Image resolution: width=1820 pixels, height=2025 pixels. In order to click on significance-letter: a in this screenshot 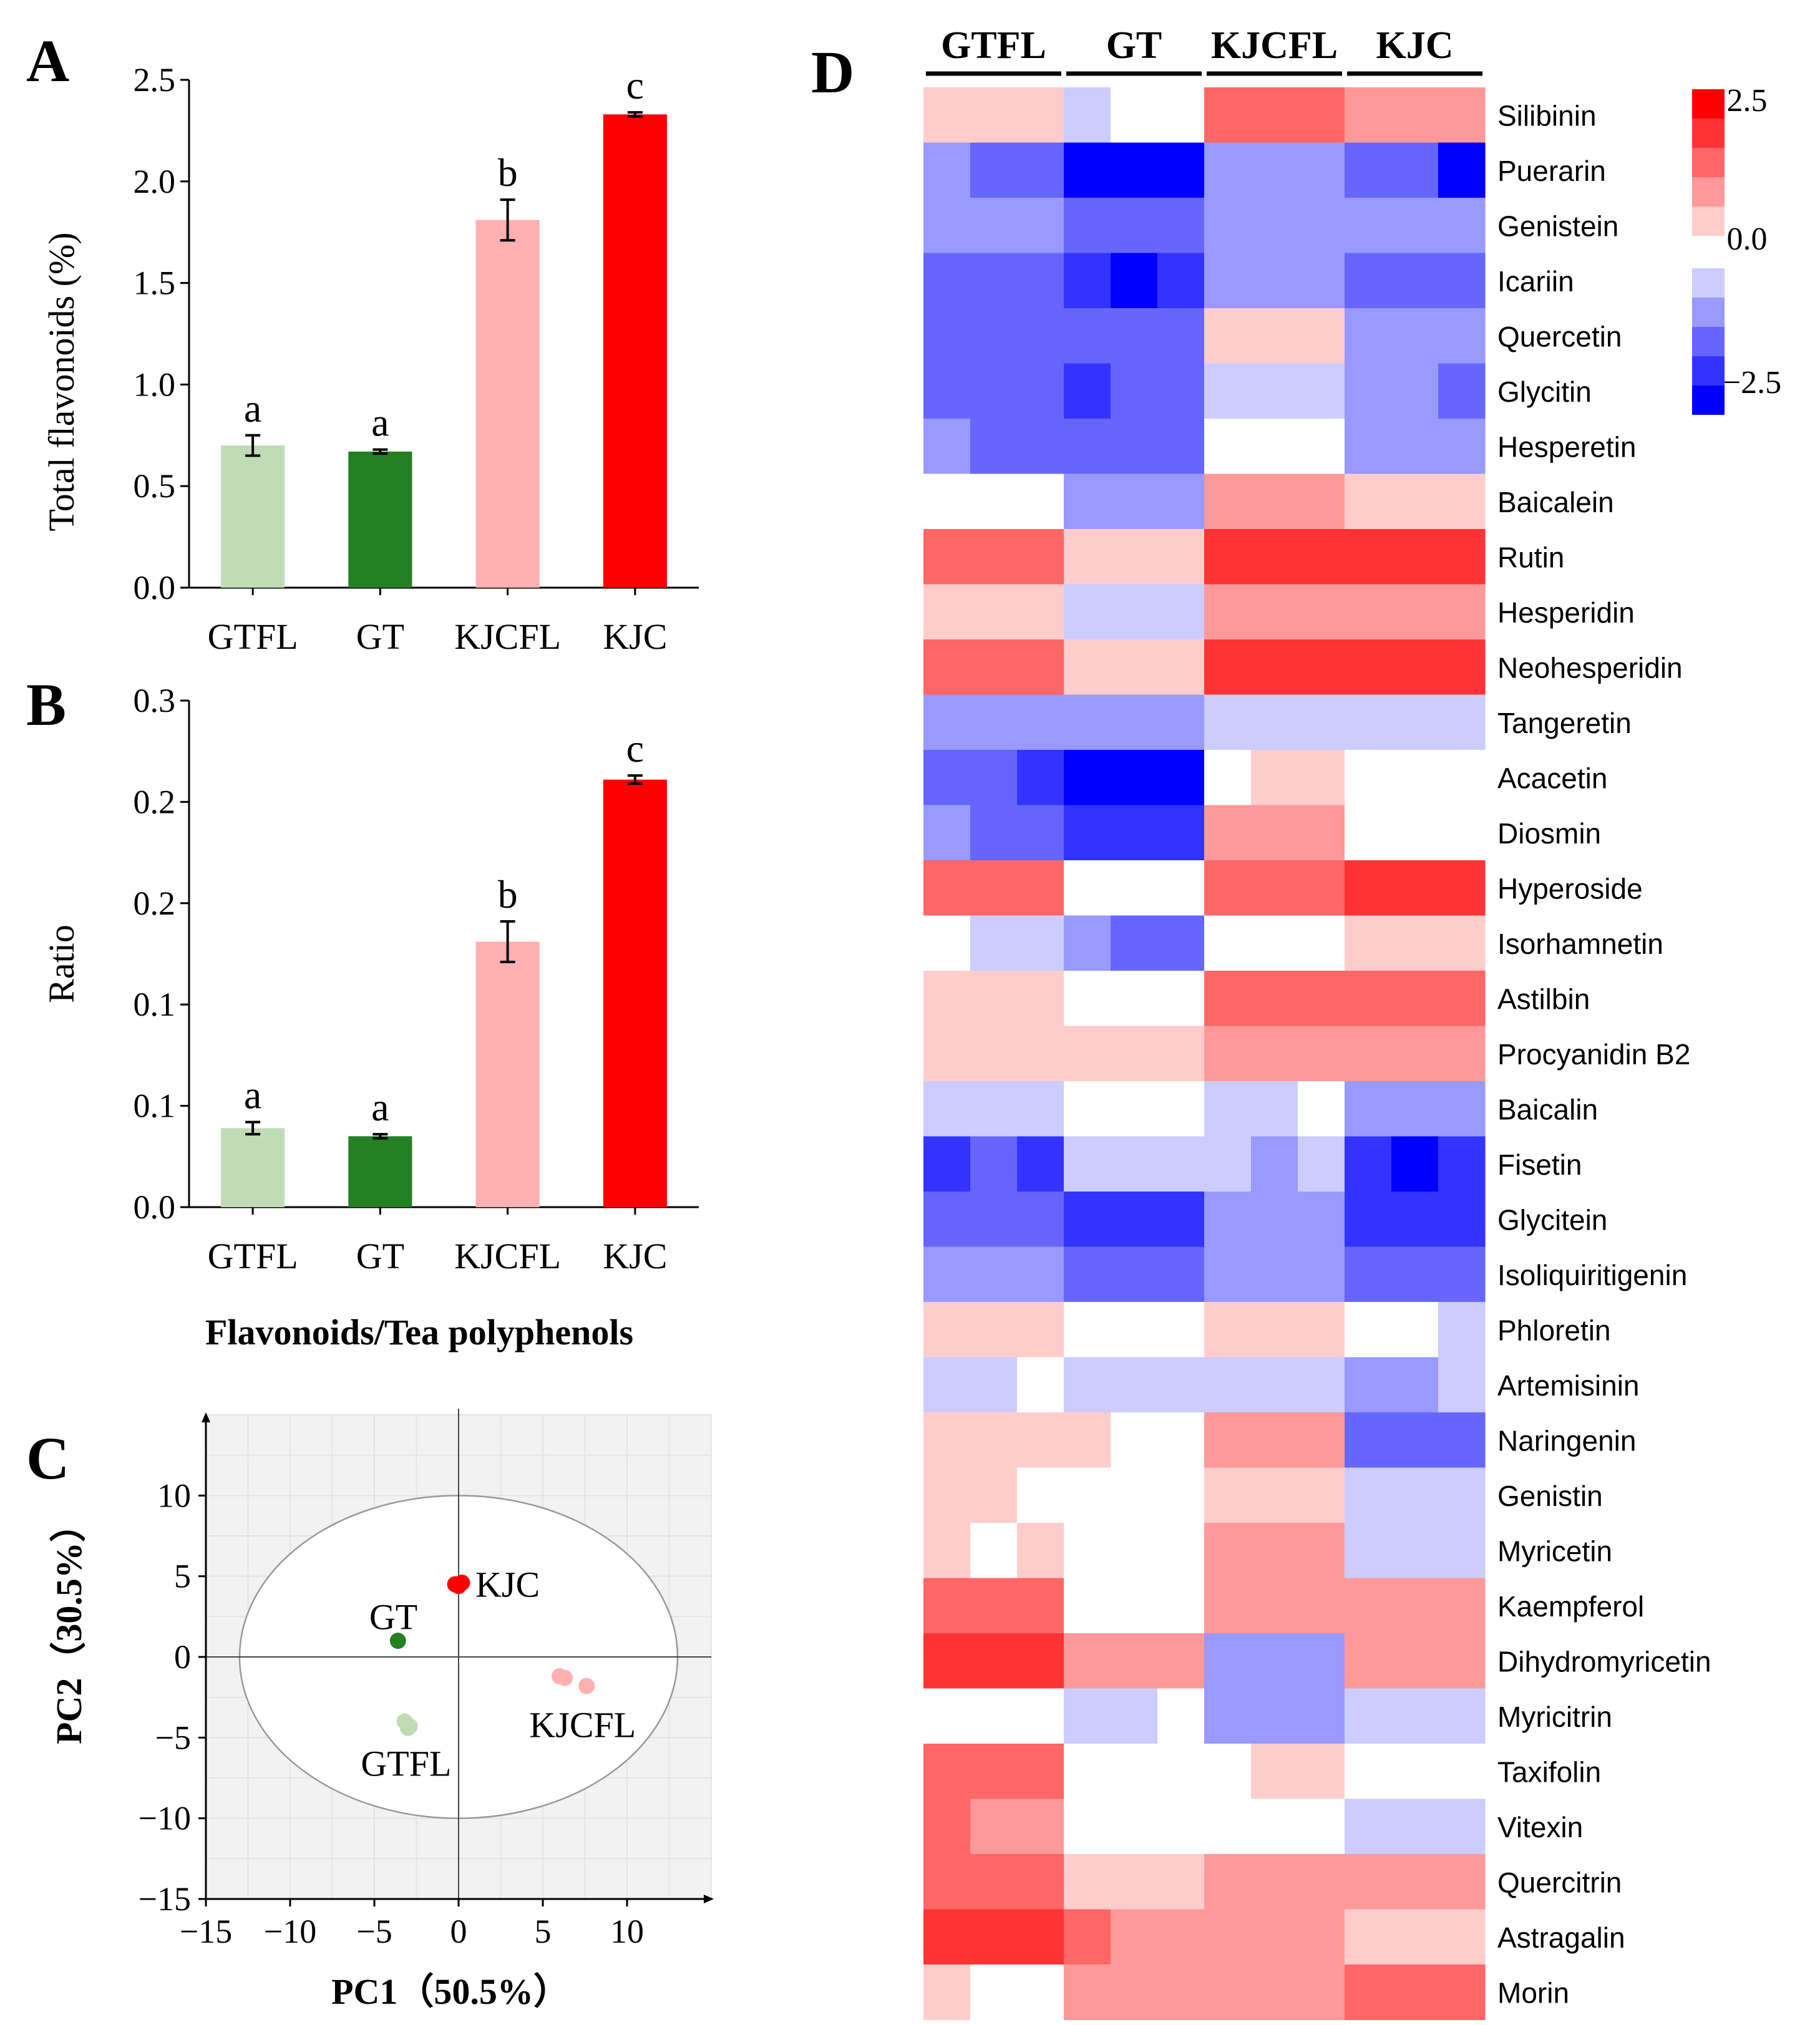, I will do `click(252, 408)`.